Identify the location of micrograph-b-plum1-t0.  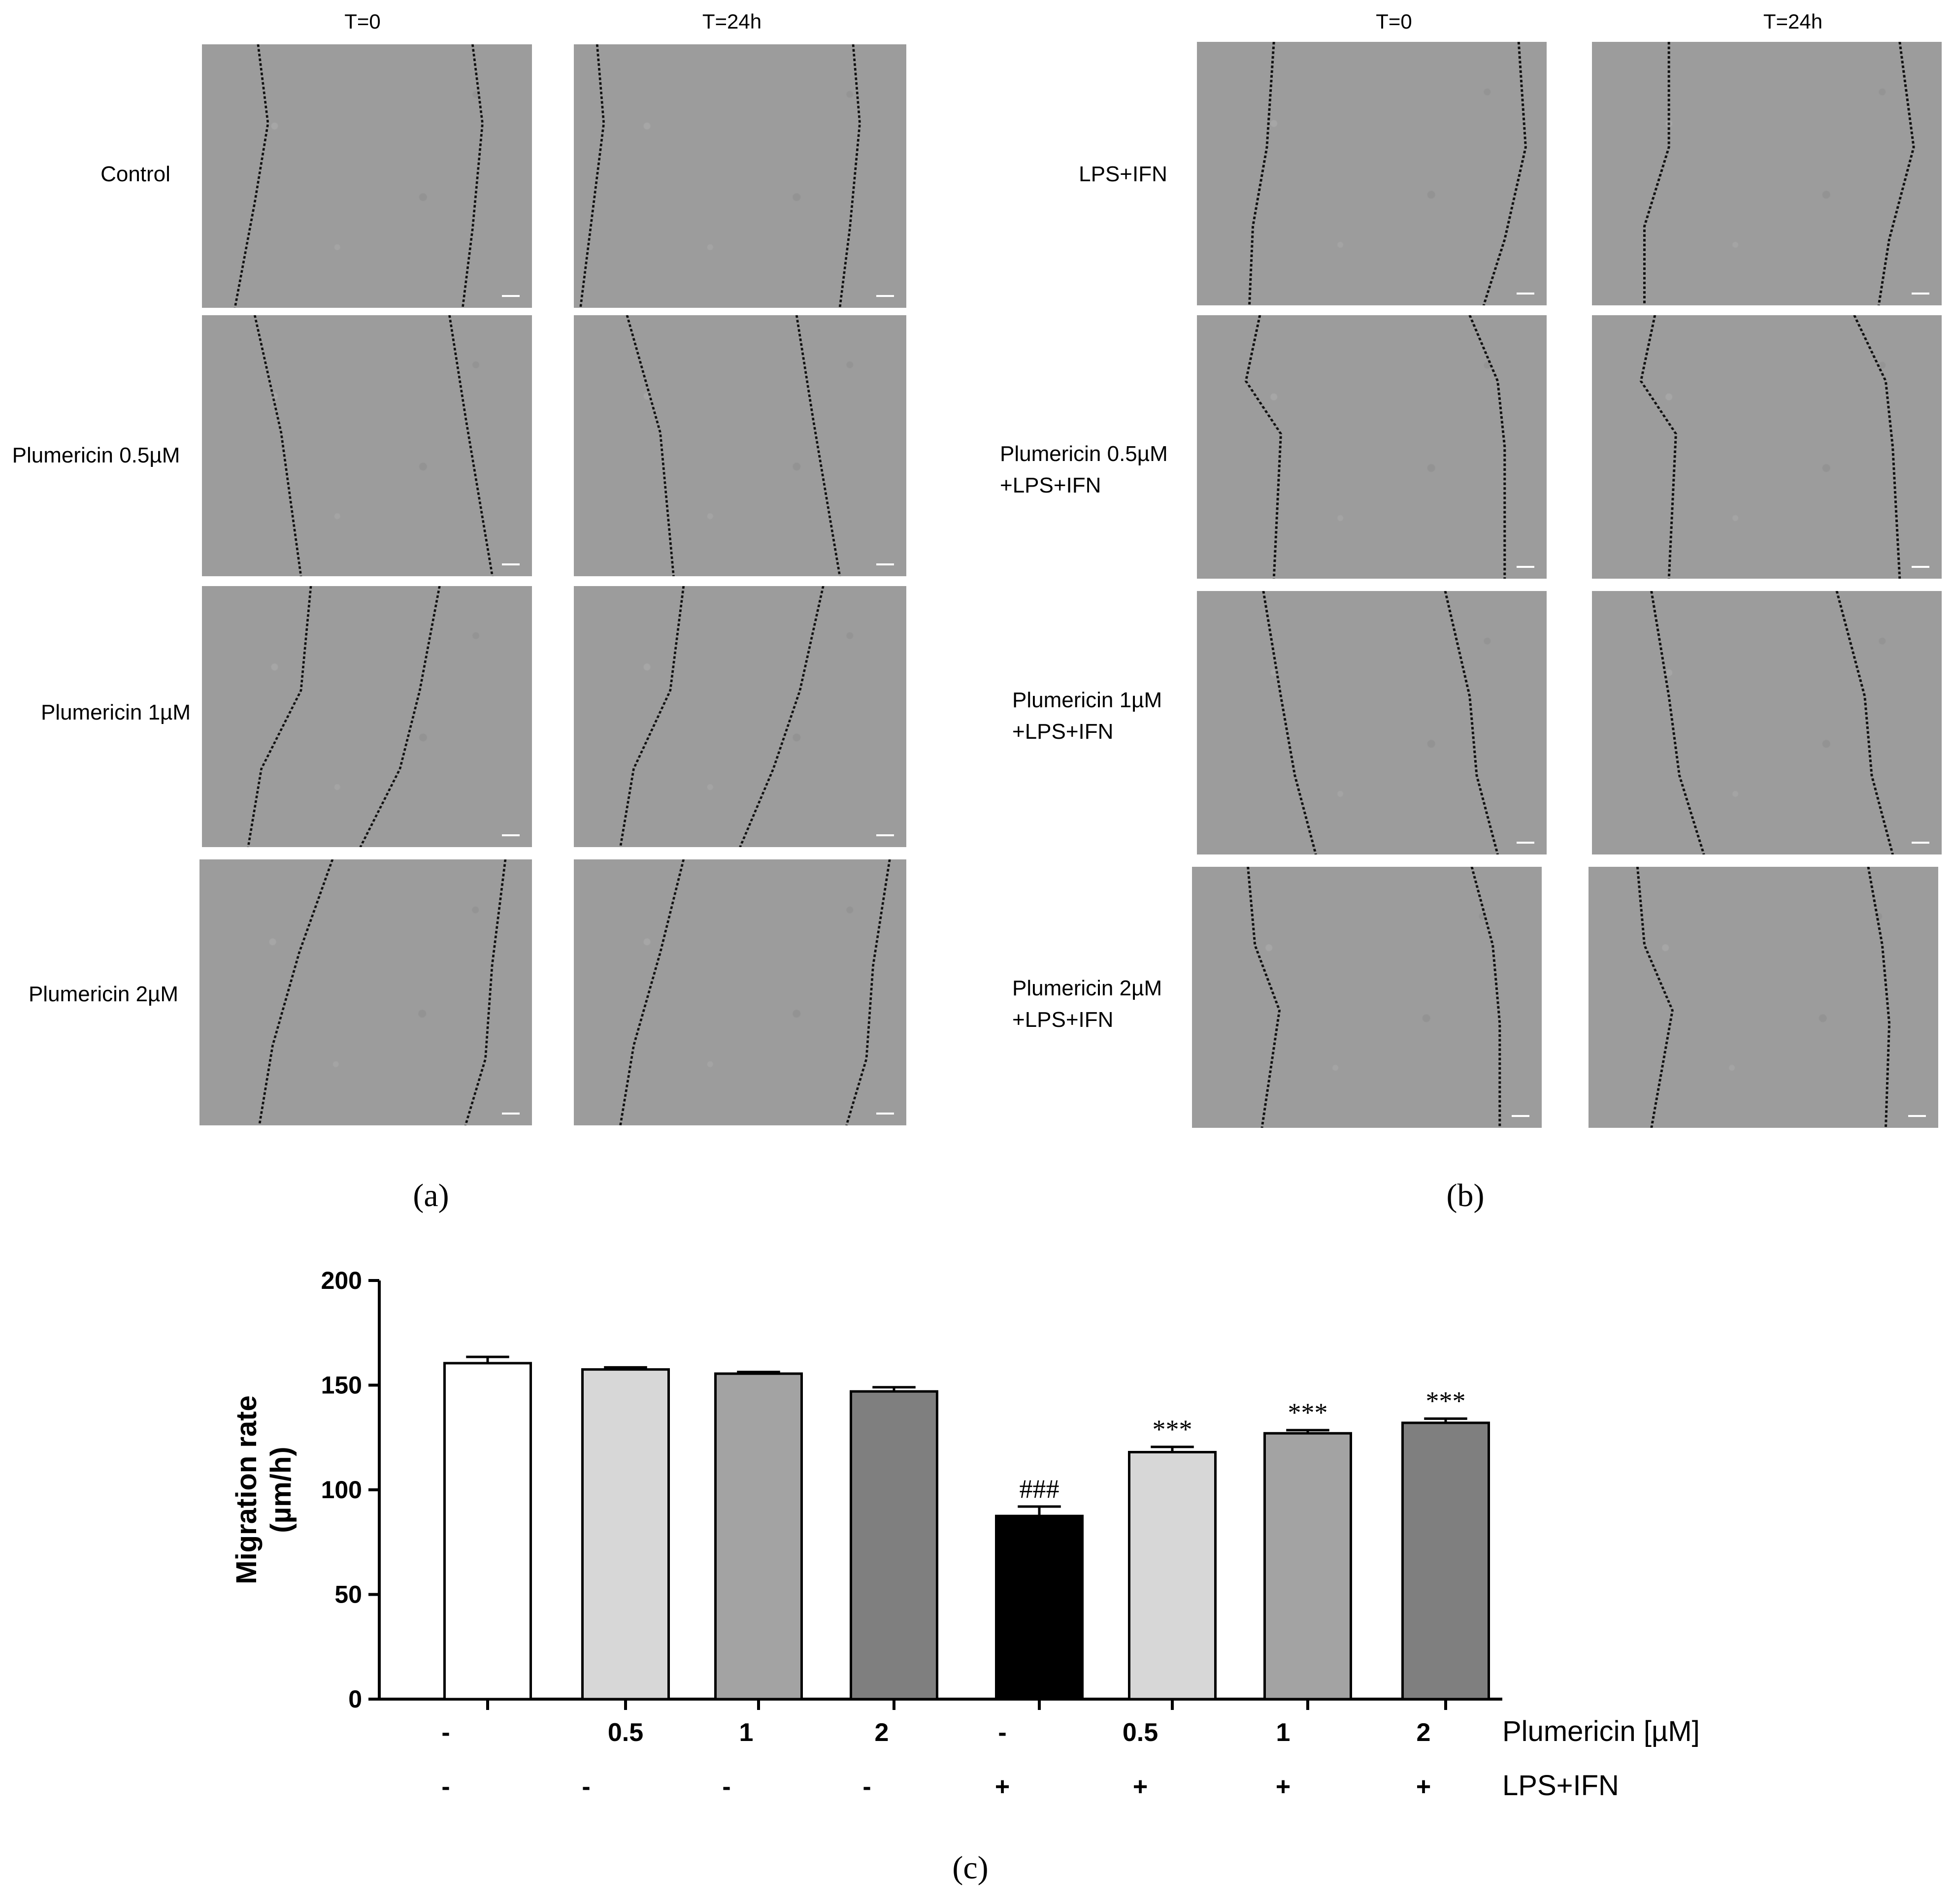
(1372, 722).